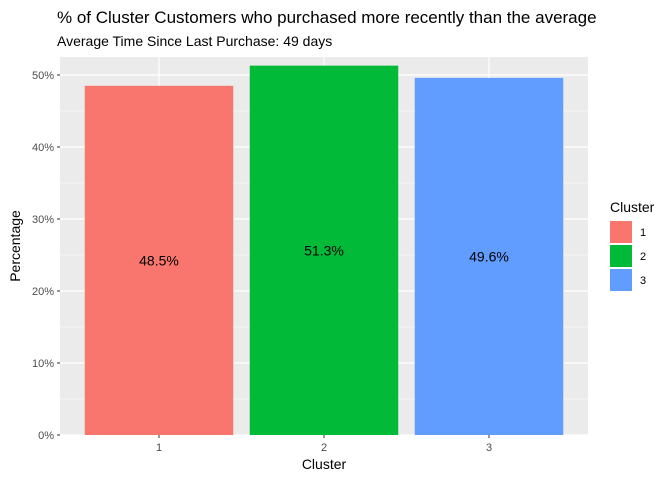  Describe the element at coordinates (489, 448) in the screenshot. I see `x-tick-label: 3` at that location.